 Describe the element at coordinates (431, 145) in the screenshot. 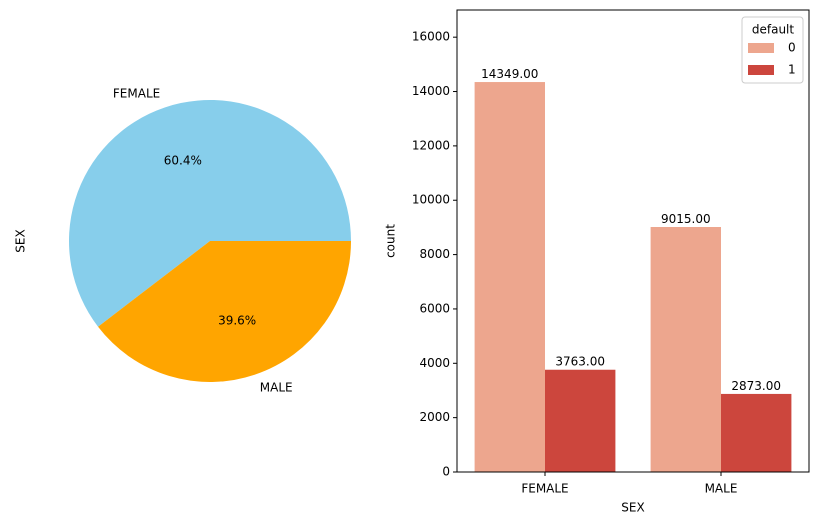

I see `y-tick-label: 12000` at that location.